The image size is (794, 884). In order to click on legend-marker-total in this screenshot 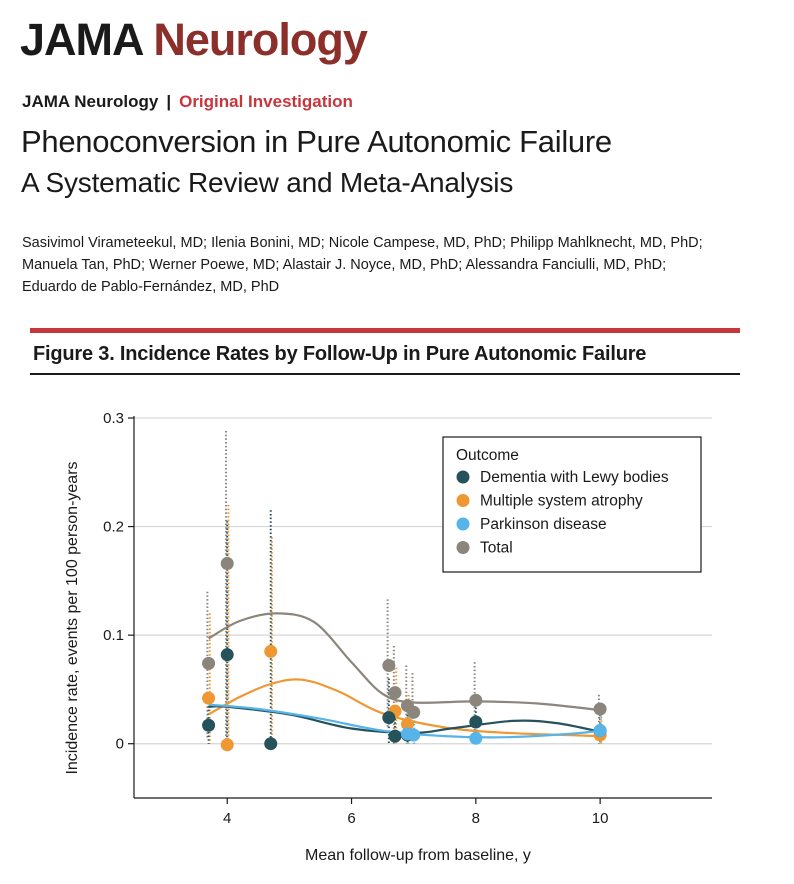, I will do `click(463, 547)`.